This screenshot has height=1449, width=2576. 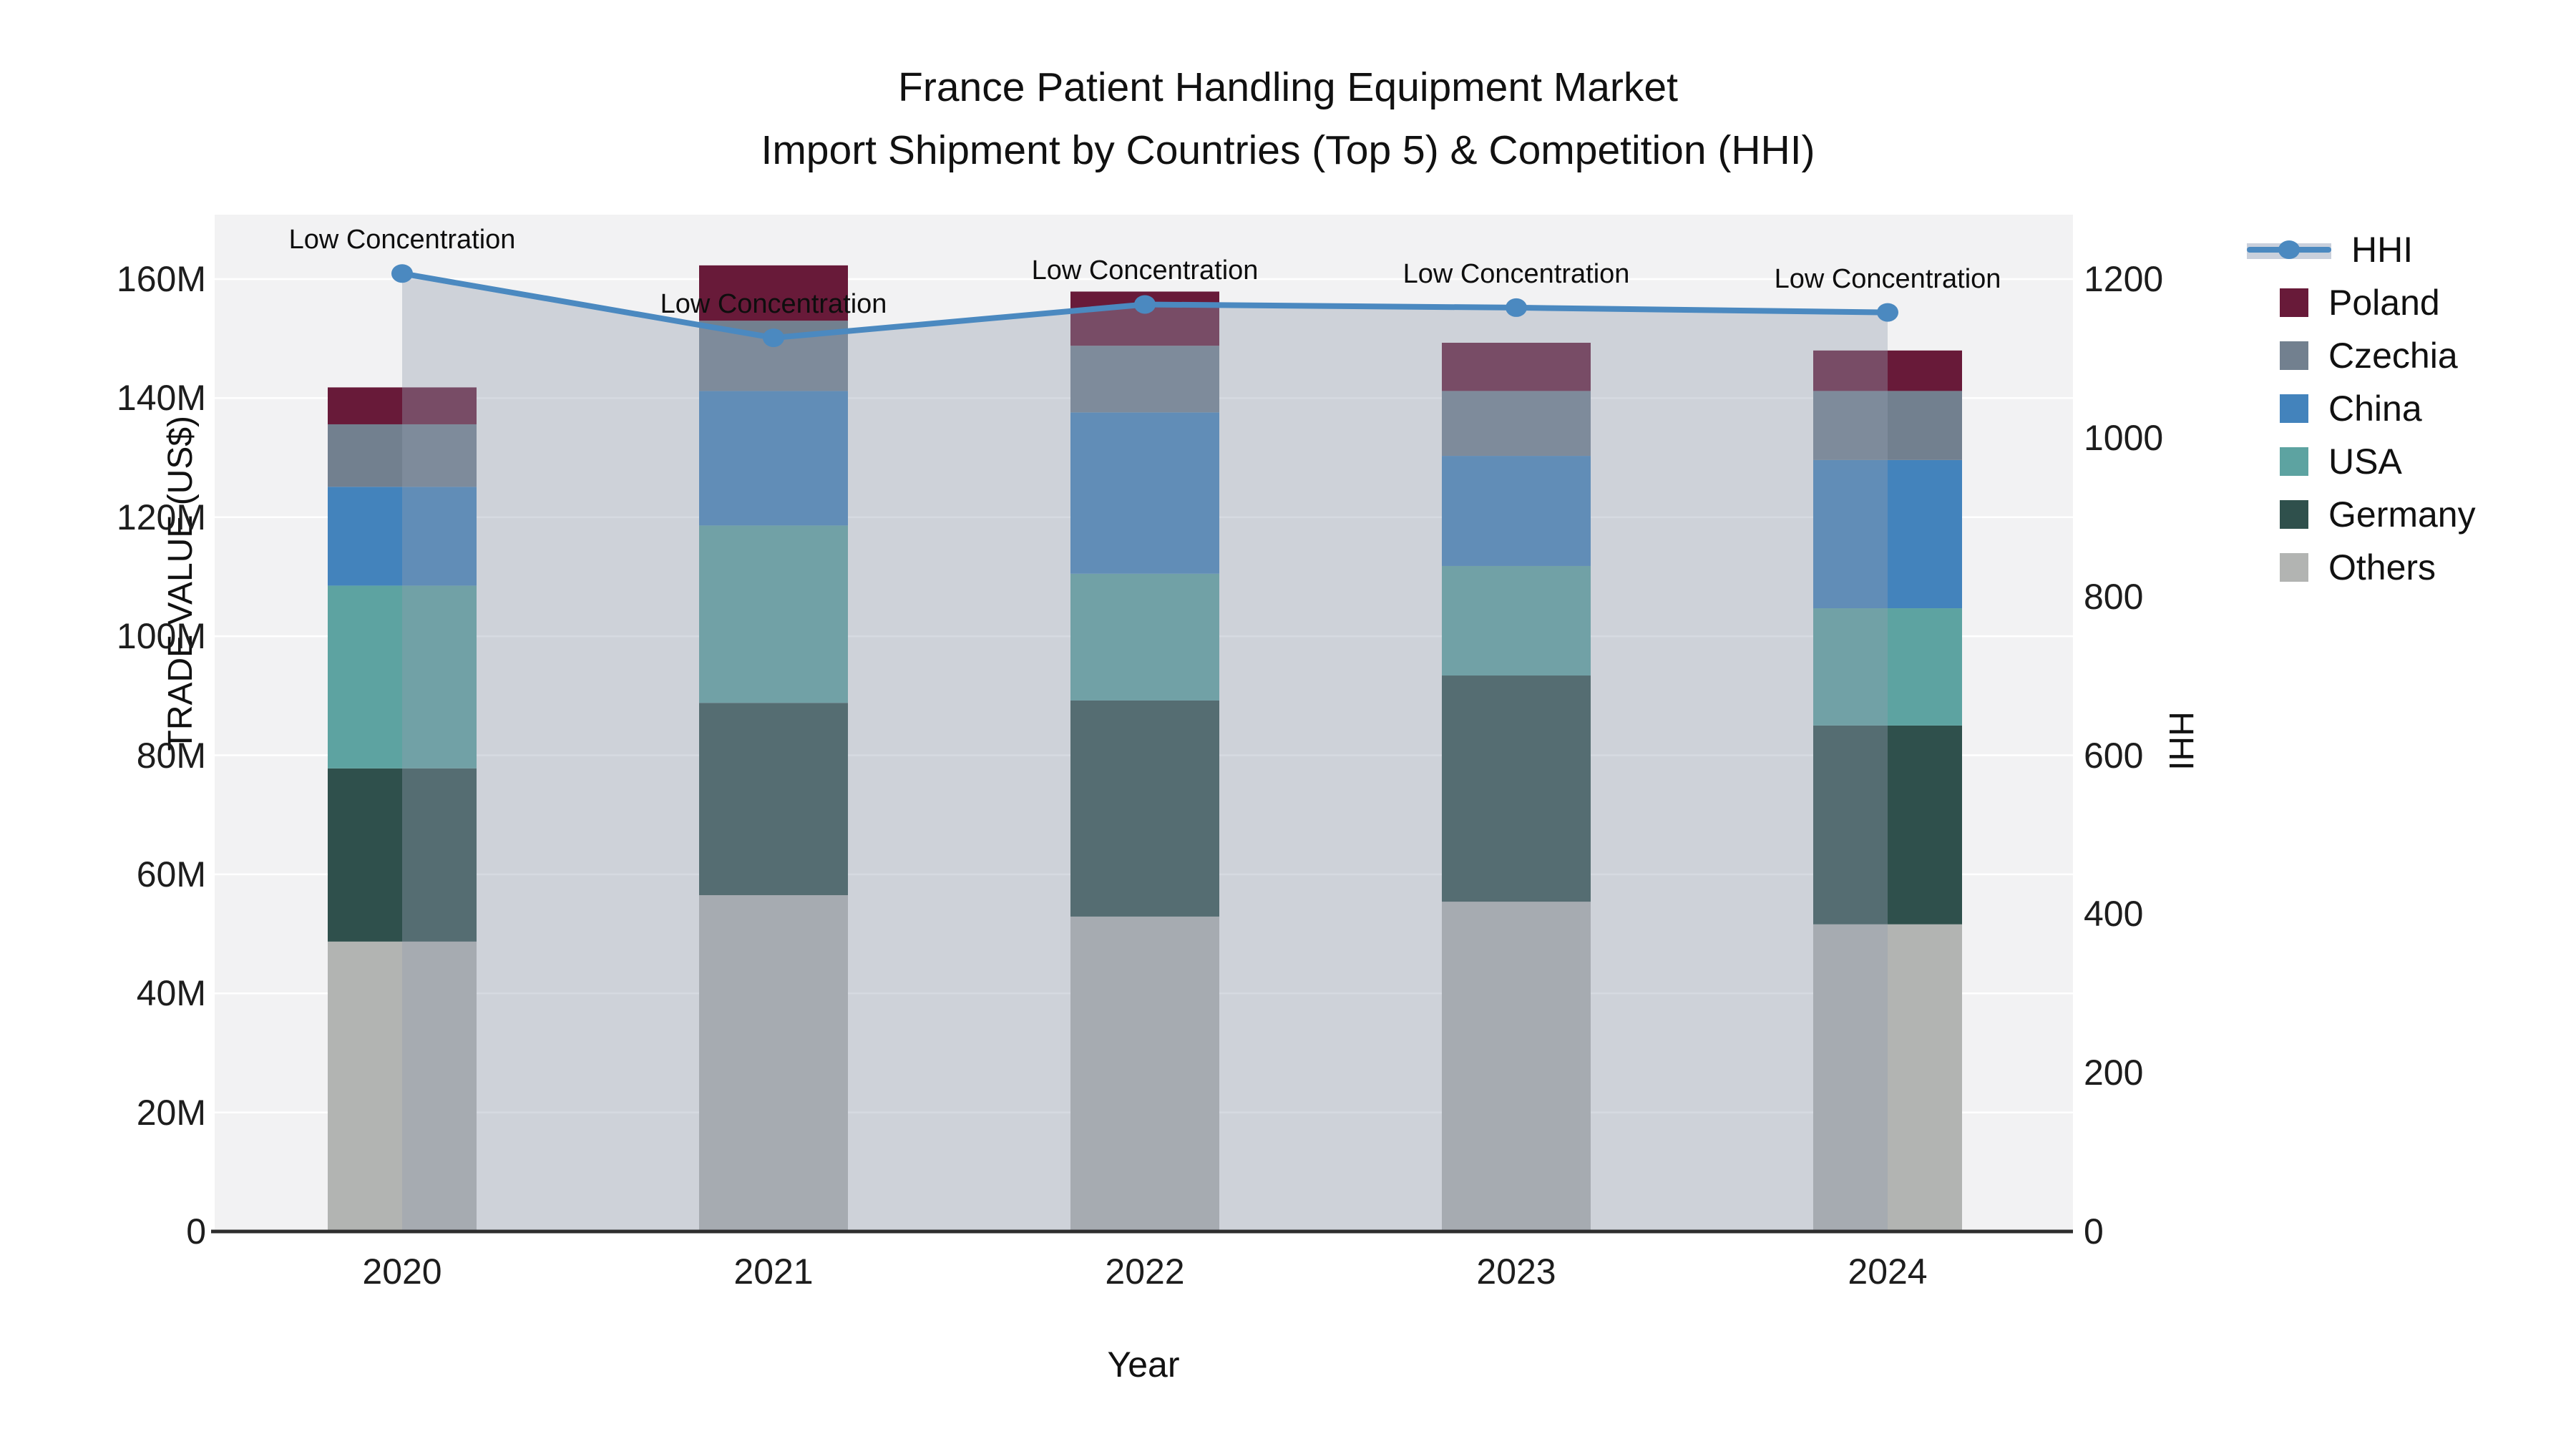 I want to click on bar-segment-czechia-2022, so click(x=1144, y=379).